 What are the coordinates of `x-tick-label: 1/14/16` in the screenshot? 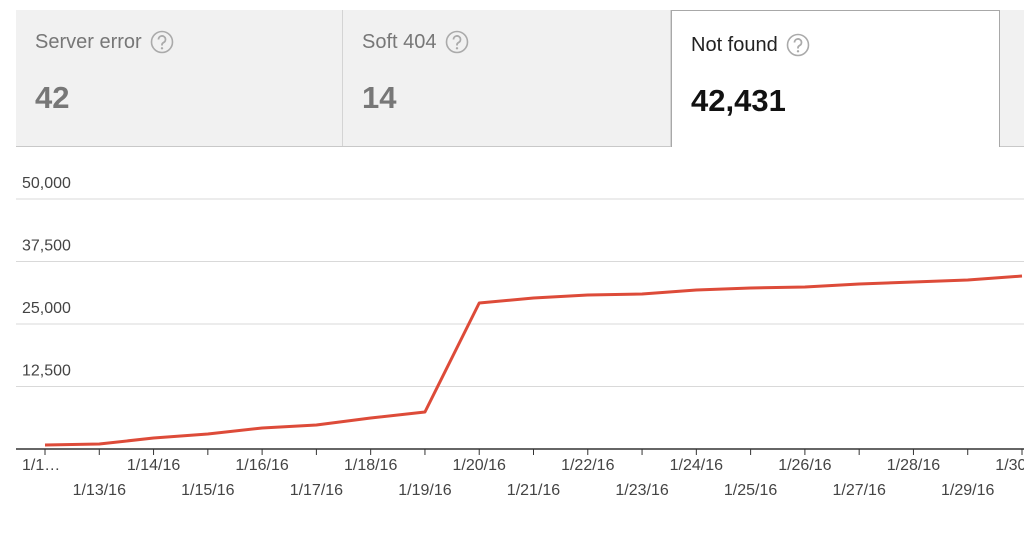 It's located at (153, 465).